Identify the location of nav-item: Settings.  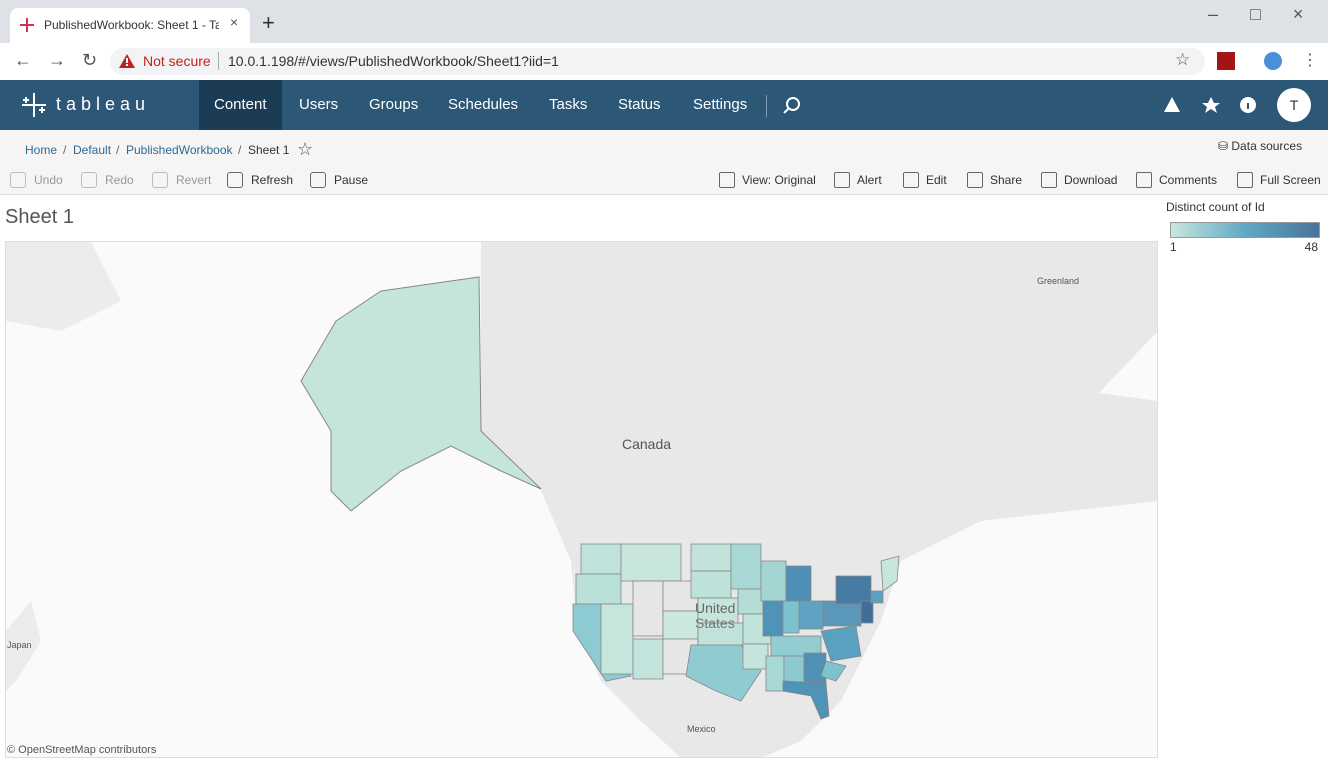
(720, 104).